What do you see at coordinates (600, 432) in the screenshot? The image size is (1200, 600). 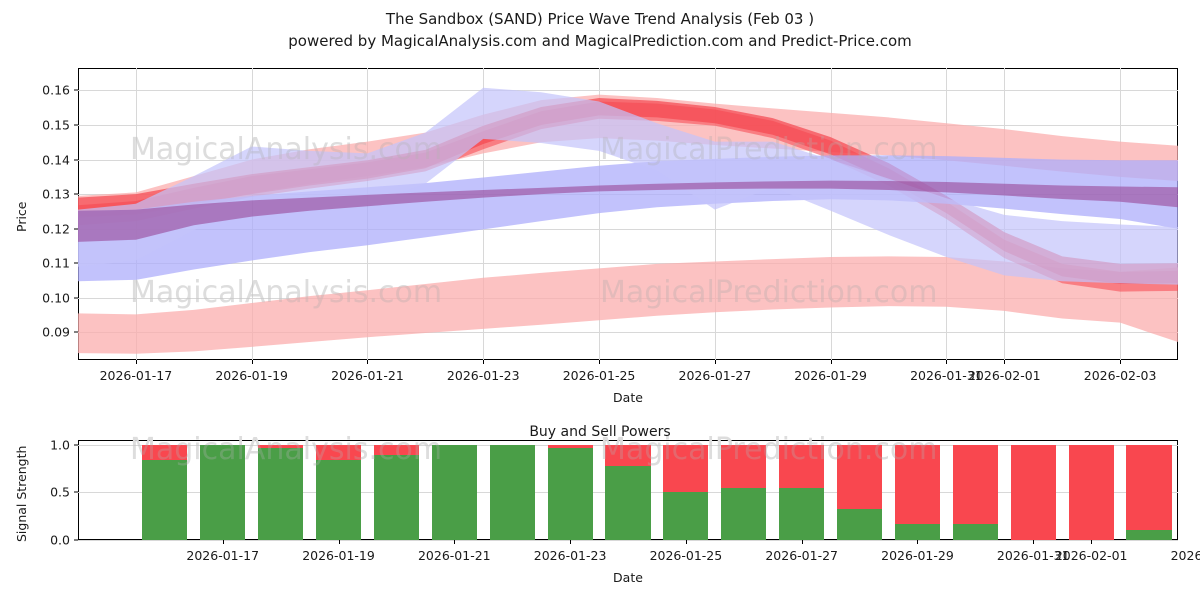 I see `buy-sell-powers-title: Buy and Sell Powers` at bounding box center [600, 432].